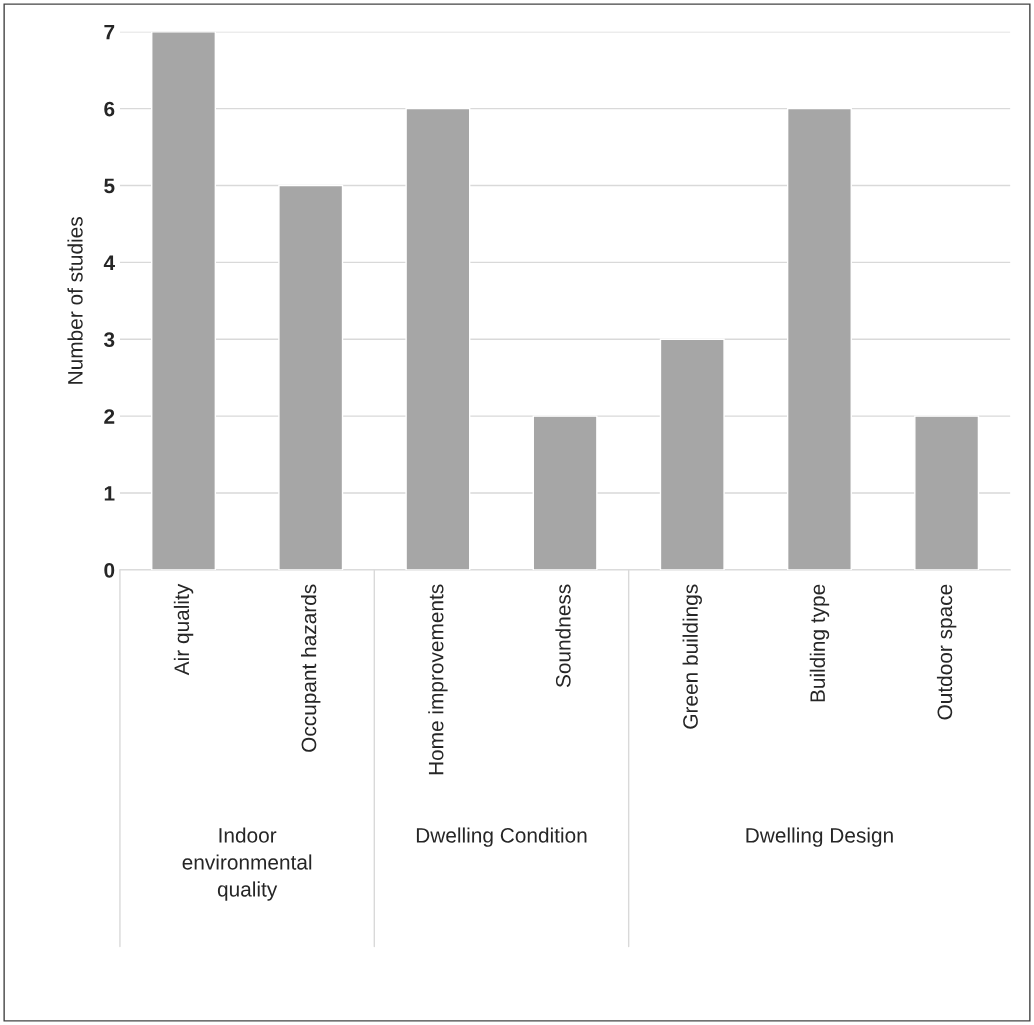 The width and height of the screenshot is (1034, 1025). Describe the element at coordinates (311, 668) in the screenshot. I see `x-tick-label: Occupant hazards` at that location.